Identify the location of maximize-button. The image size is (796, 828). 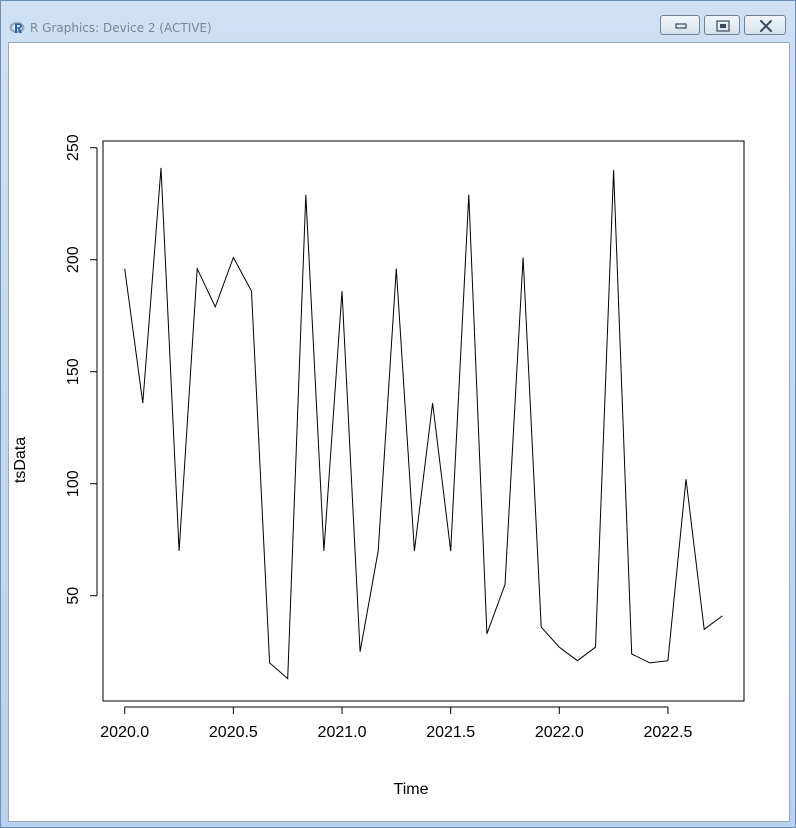
(722, 25).